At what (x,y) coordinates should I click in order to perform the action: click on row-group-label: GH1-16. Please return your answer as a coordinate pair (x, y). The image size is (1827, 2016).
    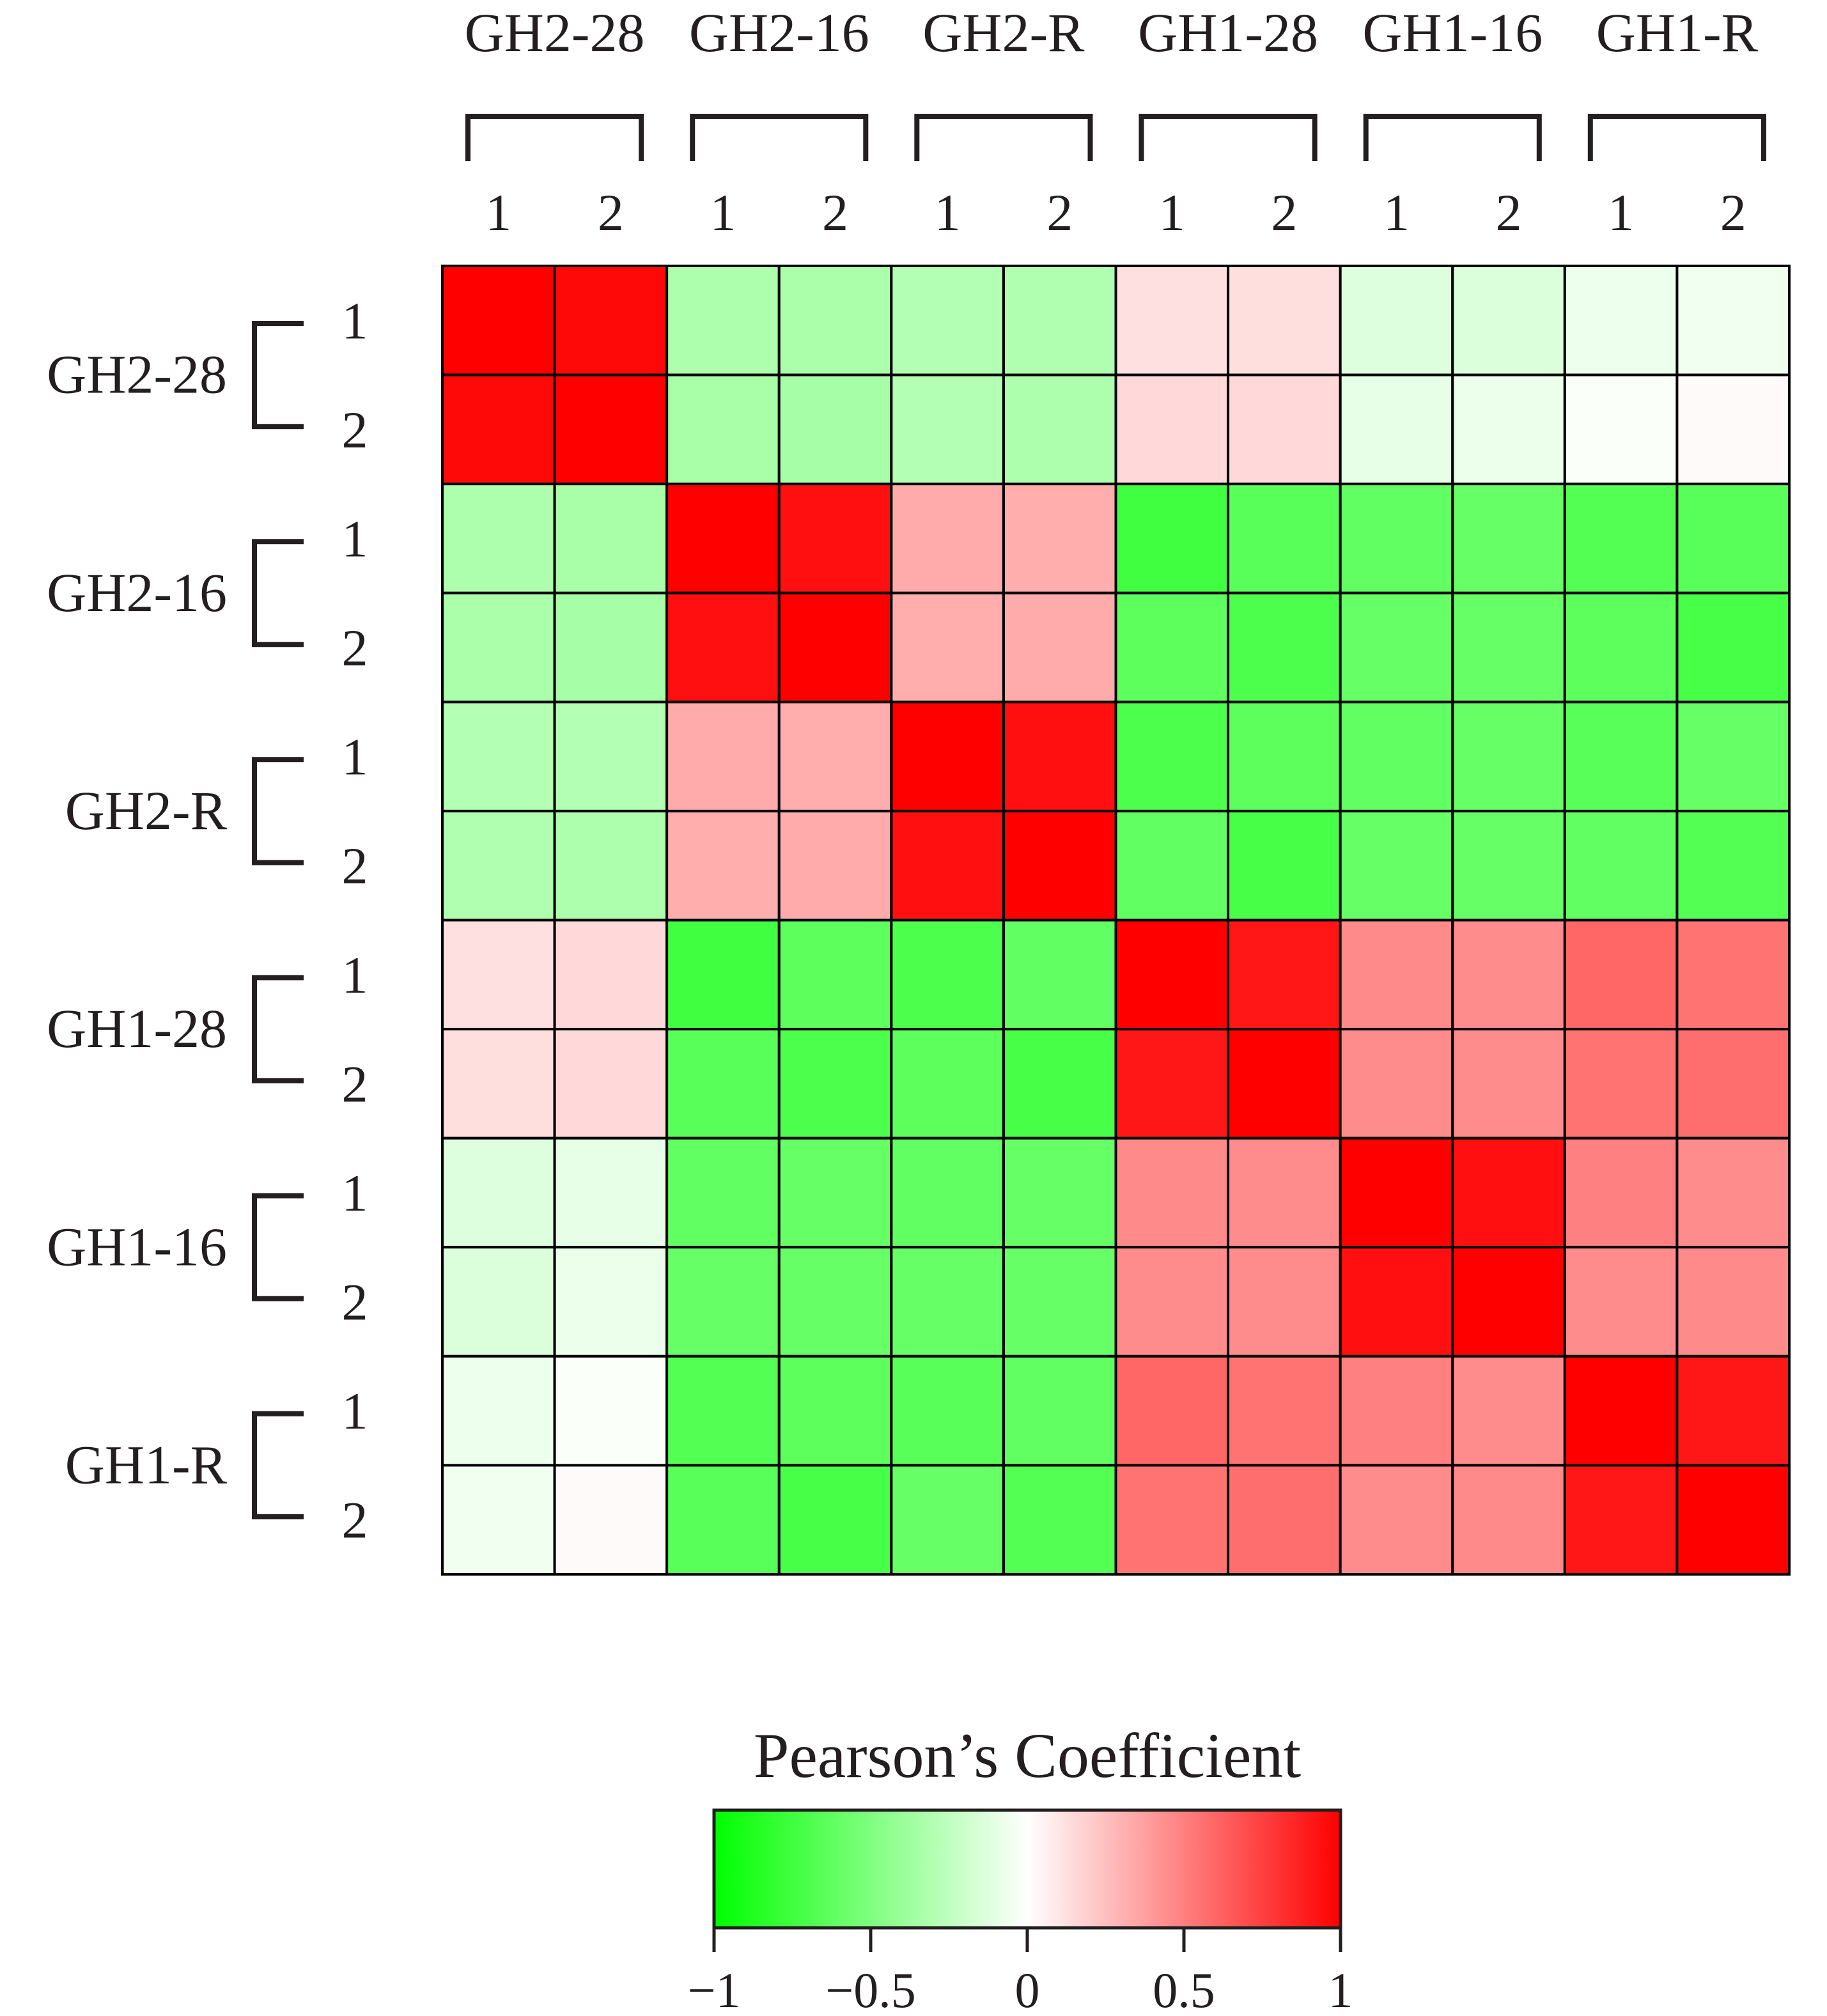
    Looking at the image, I should click on (137, 1246).